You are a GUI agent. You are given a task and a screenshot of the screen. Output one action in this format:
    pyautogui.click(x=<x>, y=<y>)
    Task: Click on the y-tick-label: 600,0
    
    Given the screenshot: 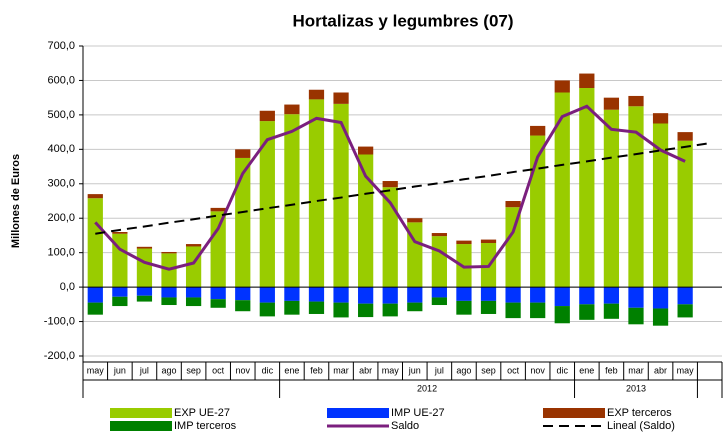 What is the action you would take?
    pyautogui.click(x=61, y=80)
    